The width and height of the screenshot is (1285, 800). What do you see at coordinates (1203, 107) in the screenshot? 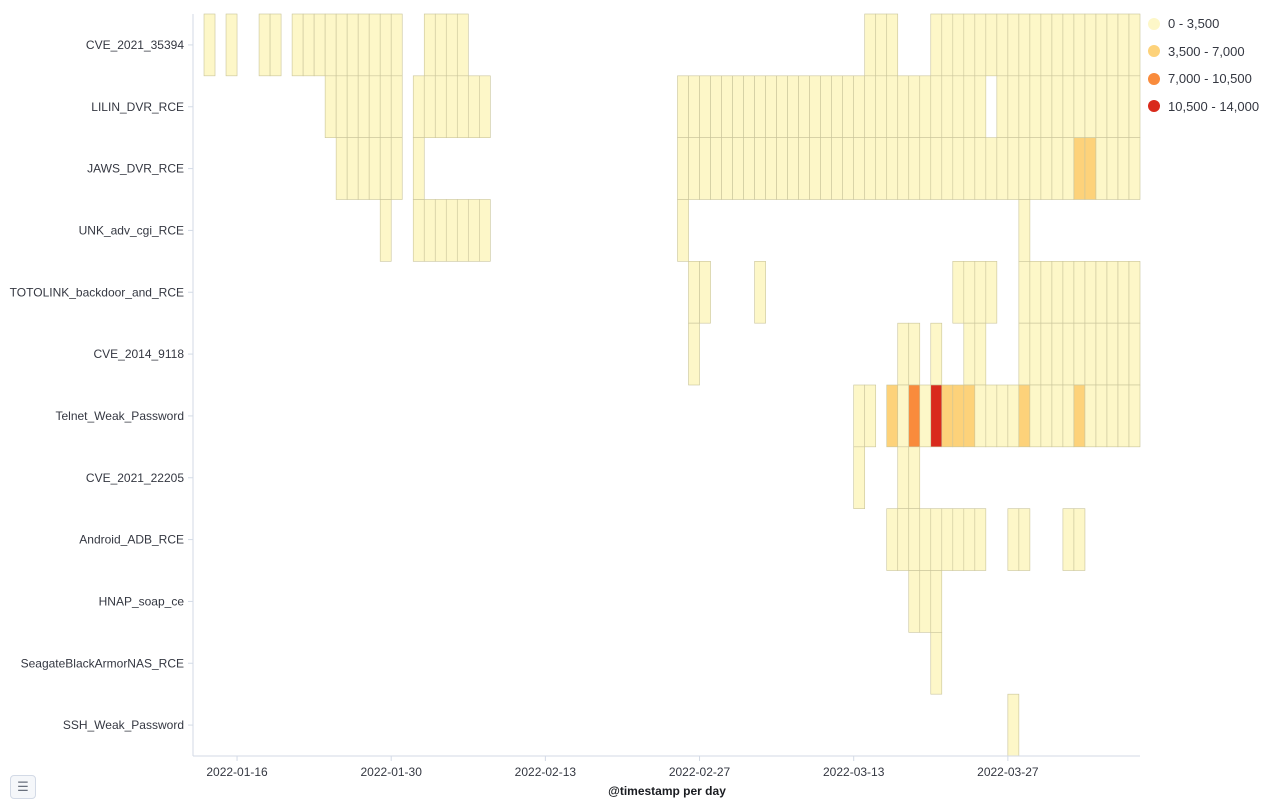
I see `legend-item: 10,500 - 14,000` at bounding box center [1203, 107].